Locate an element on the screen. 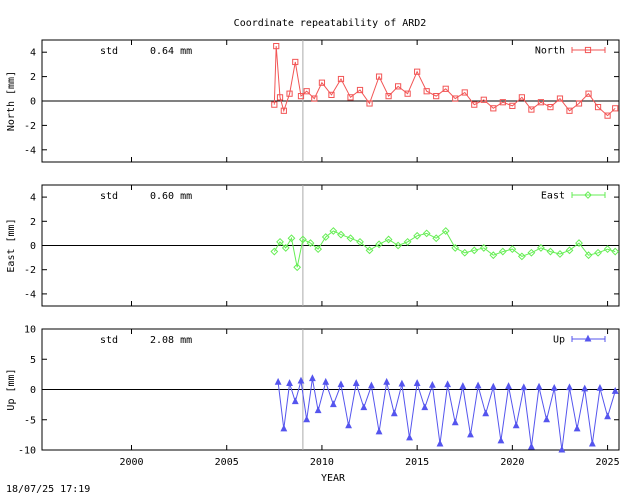 The width and height of the screenshot is (640, 496). y-tick-label: -4 is located at coordinates (30, 150).